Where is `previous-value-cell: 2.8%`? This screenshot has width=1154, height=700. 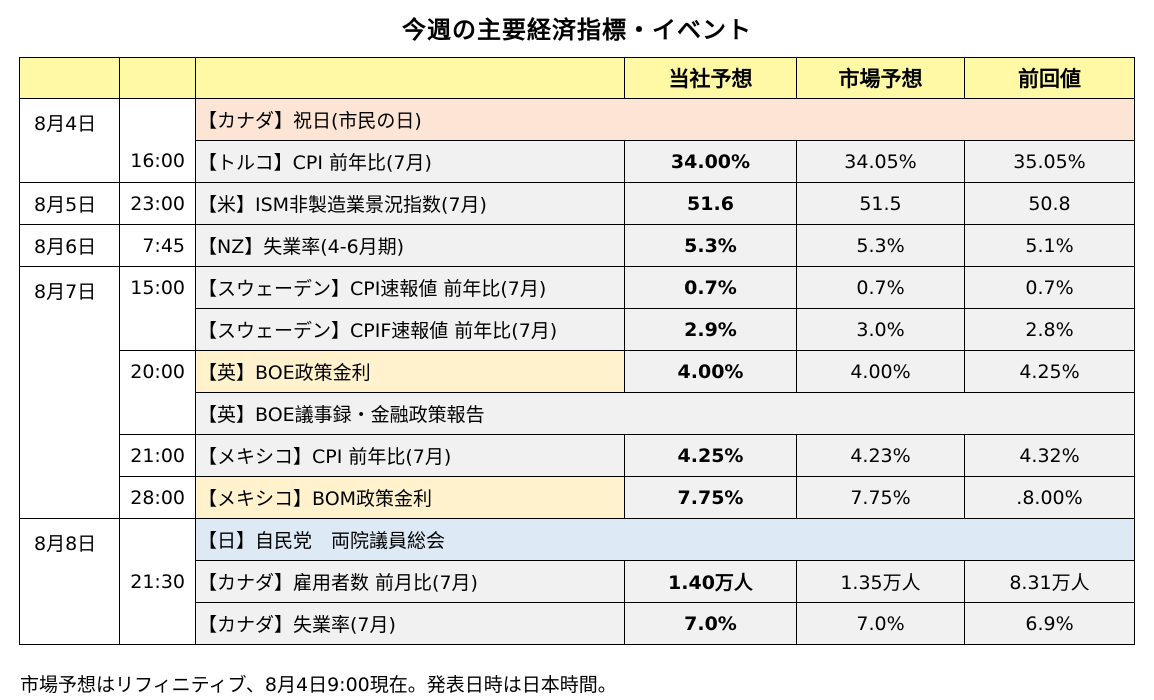 previous-value-cell: 2.8% is located at coordinates (1049, 329).